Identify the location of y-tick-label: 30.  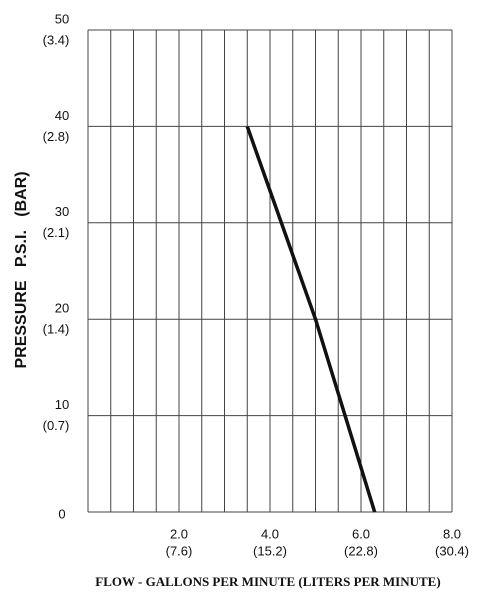
(62, 211).